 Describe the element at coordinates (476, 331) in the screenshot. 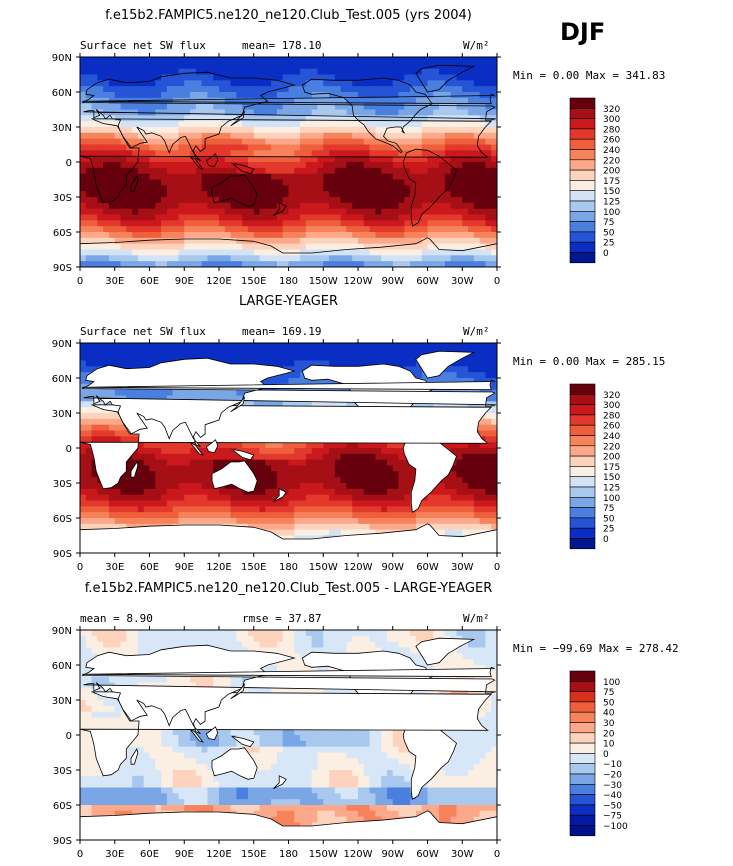

I see `panel-units: W/m²` at that location.